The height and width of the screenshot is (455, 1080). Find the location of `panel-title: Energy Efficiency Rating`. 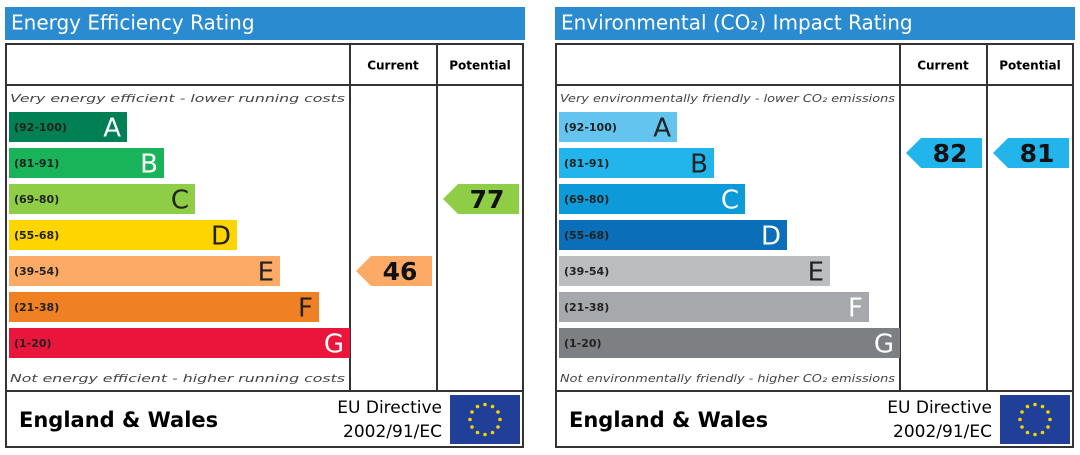

panel-title: Energy Efficiency Rating is located at coordinates (133, 23).